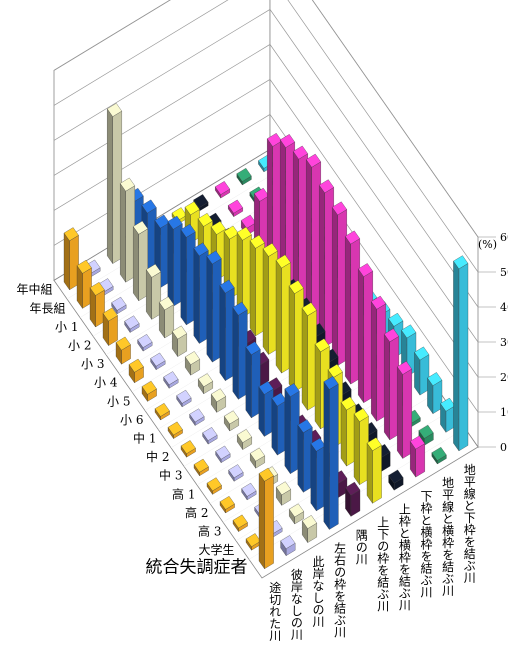  What do you see at coordinates (275, 610) in the screenshot?
I see `column-label-1: 途切れた川` at bounding box center [275, 610].